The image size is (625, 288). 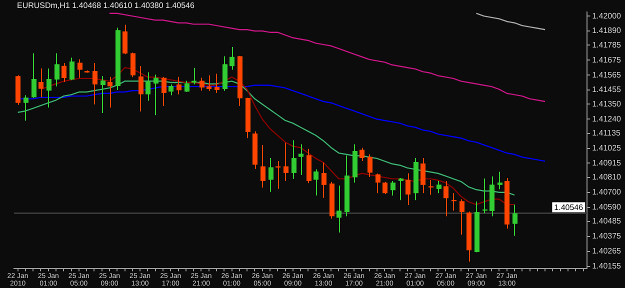 I want to click on y-tick-label: 1.41565, so click(x=607, y=75).